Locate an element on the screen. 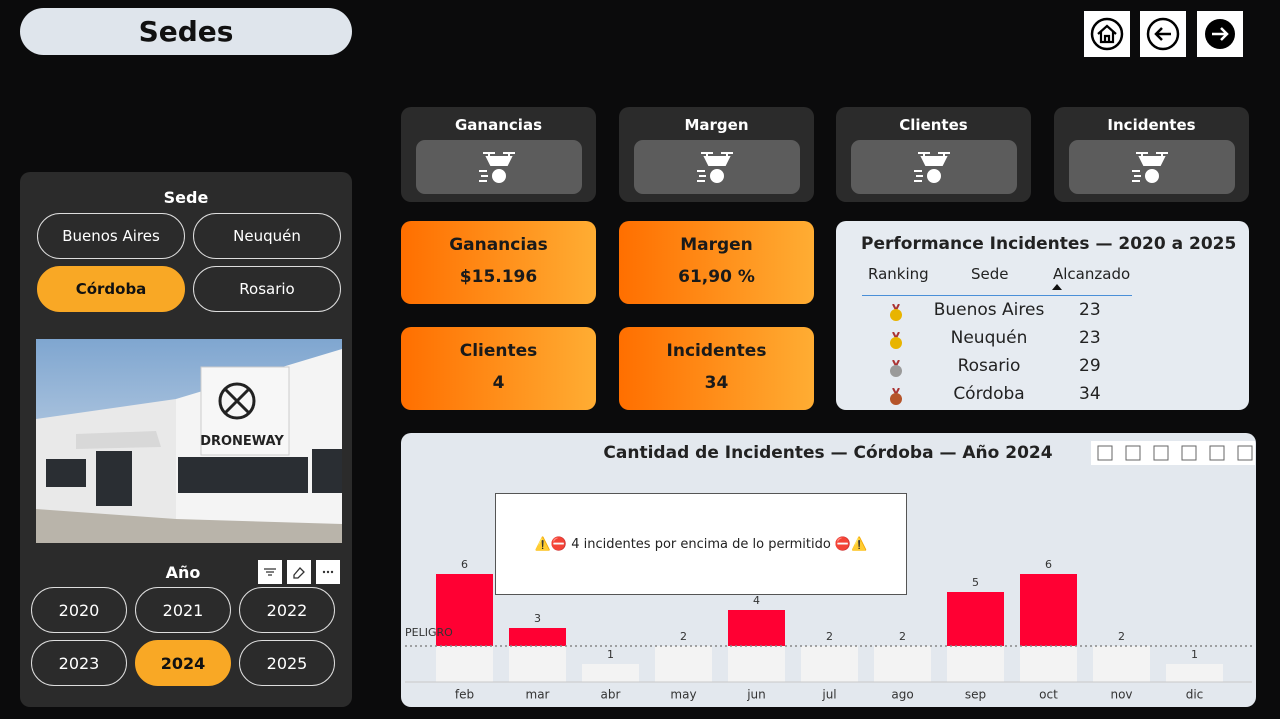  clear-icon is located at coordinates (299, 572).